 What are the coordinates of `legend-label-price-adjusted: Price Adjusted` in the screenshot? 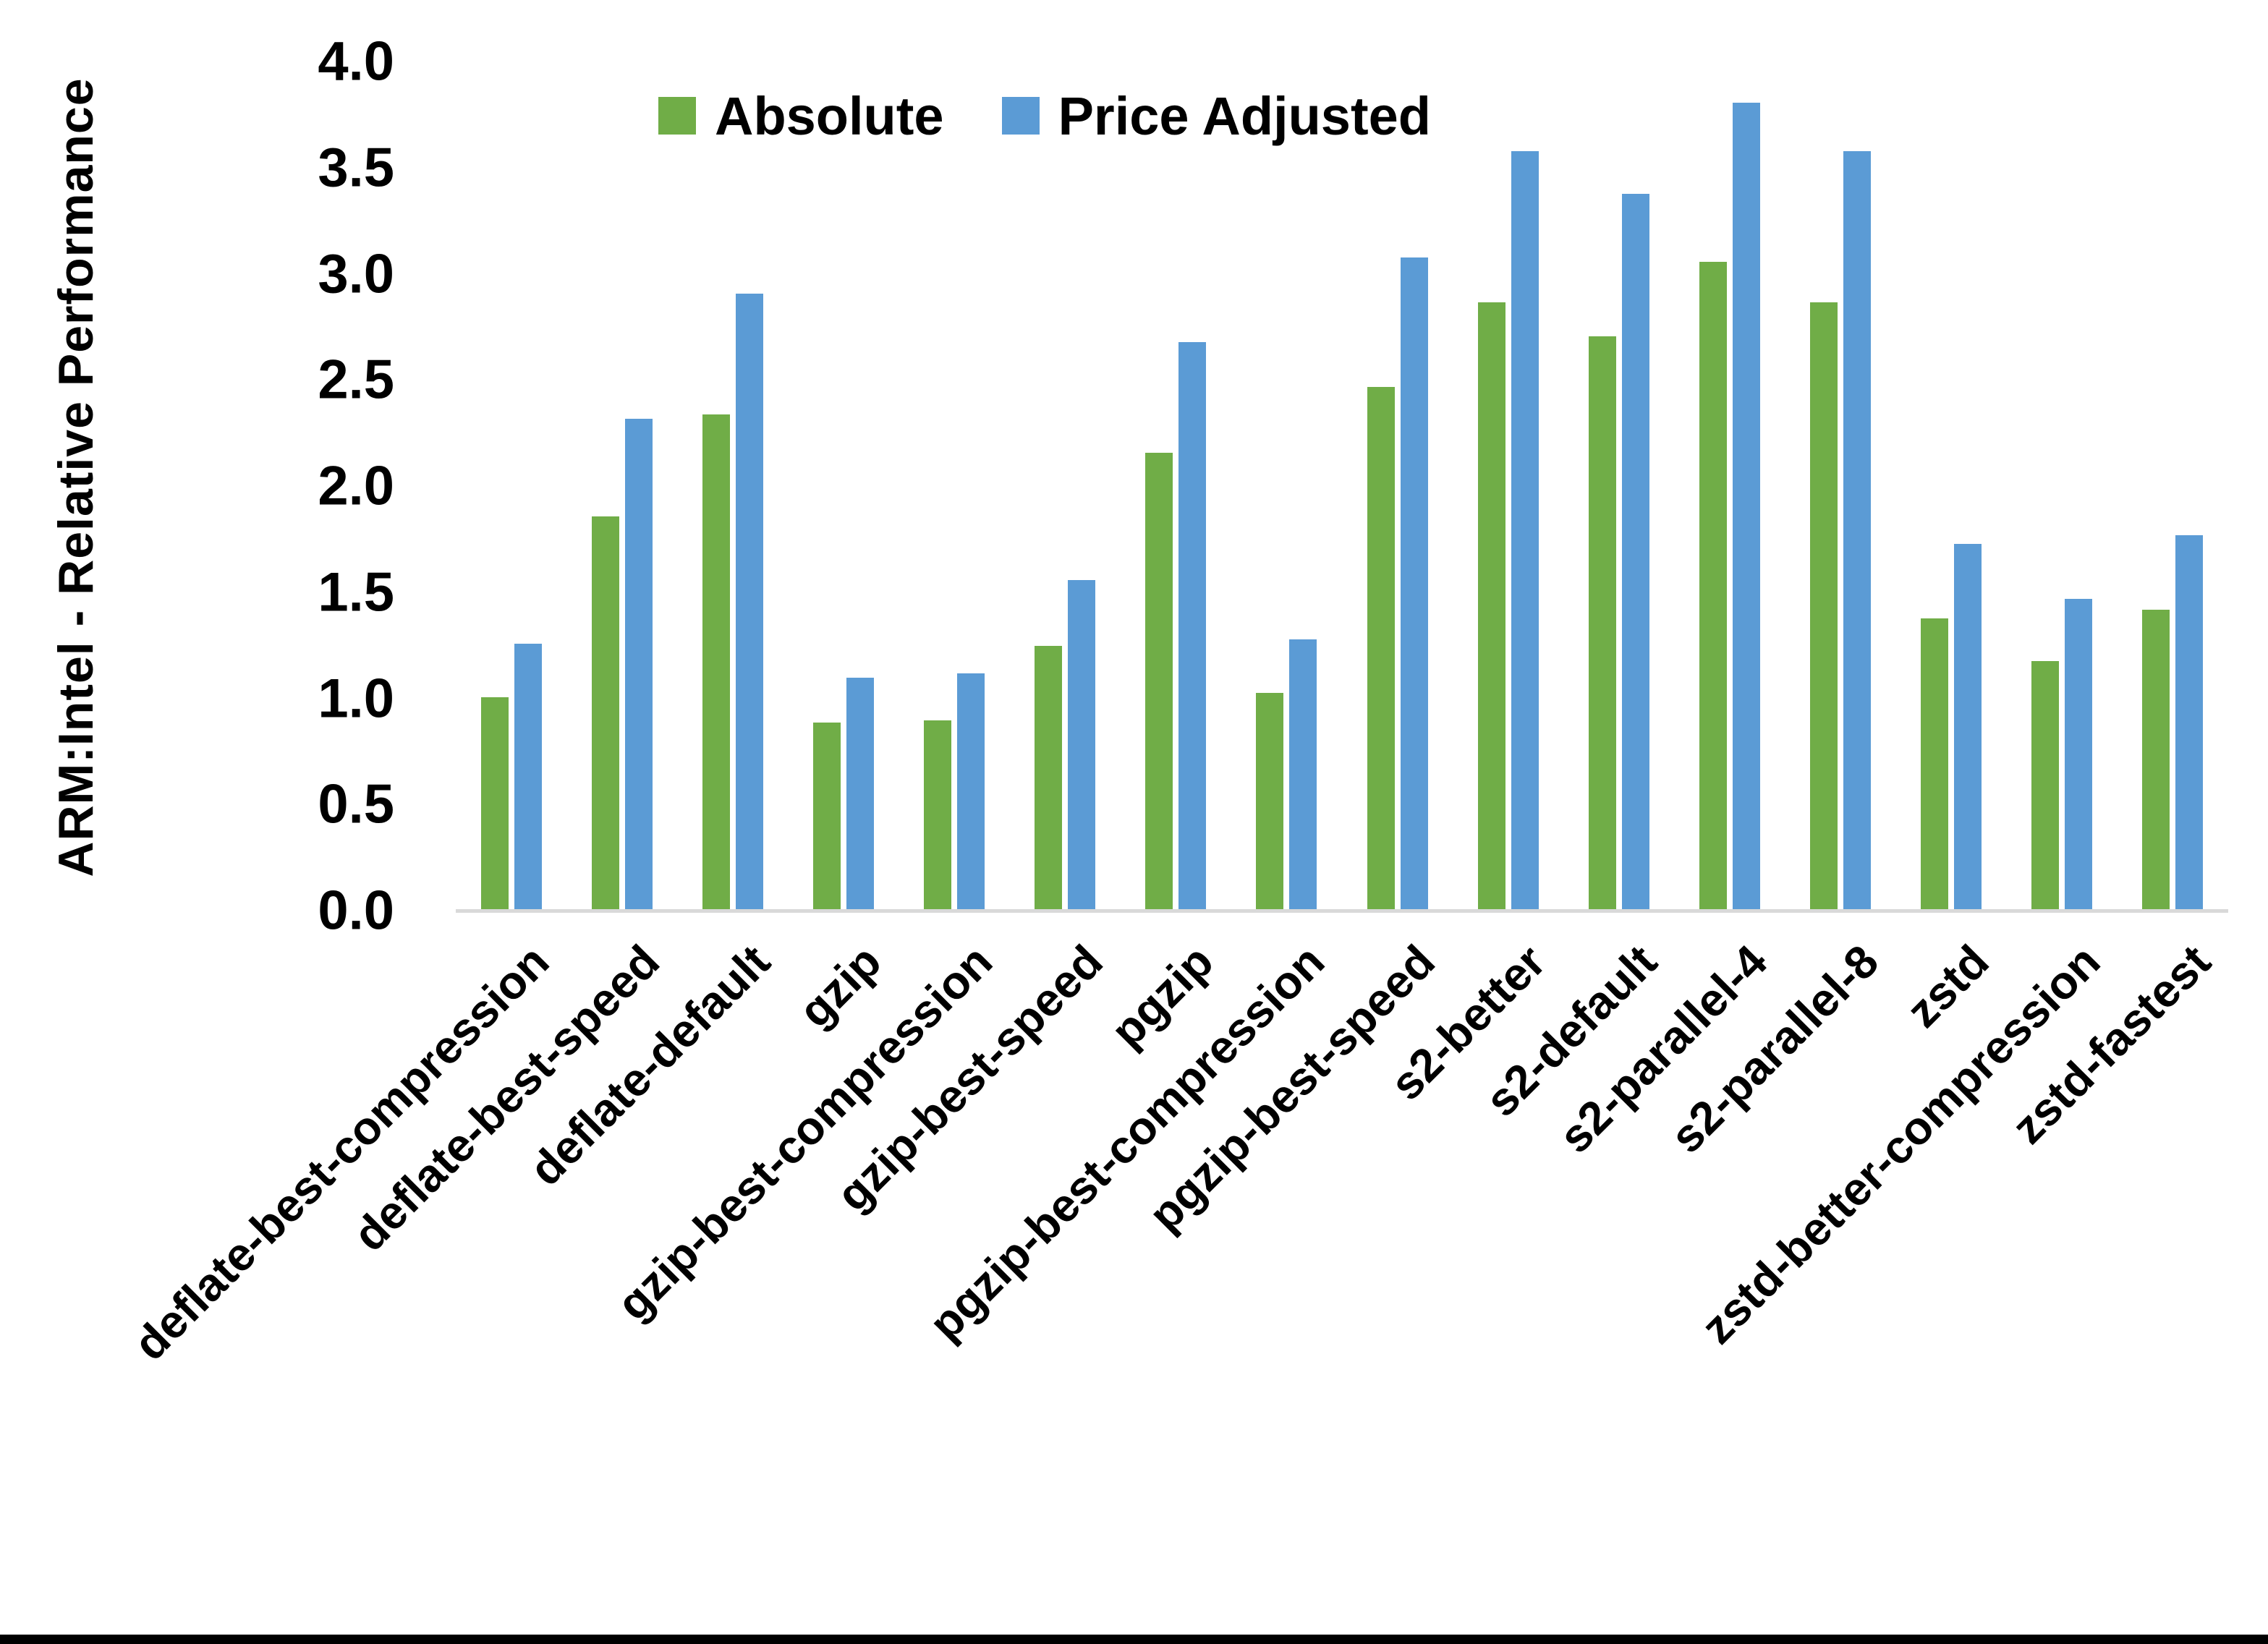 It's located at (1244, 115).